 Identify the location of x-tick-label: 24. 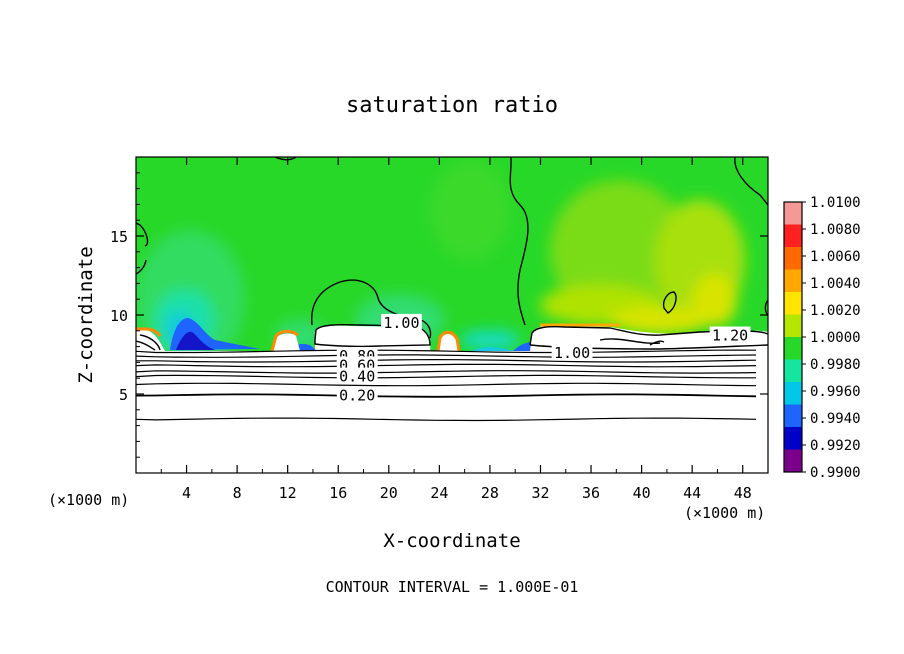
(439, 493).